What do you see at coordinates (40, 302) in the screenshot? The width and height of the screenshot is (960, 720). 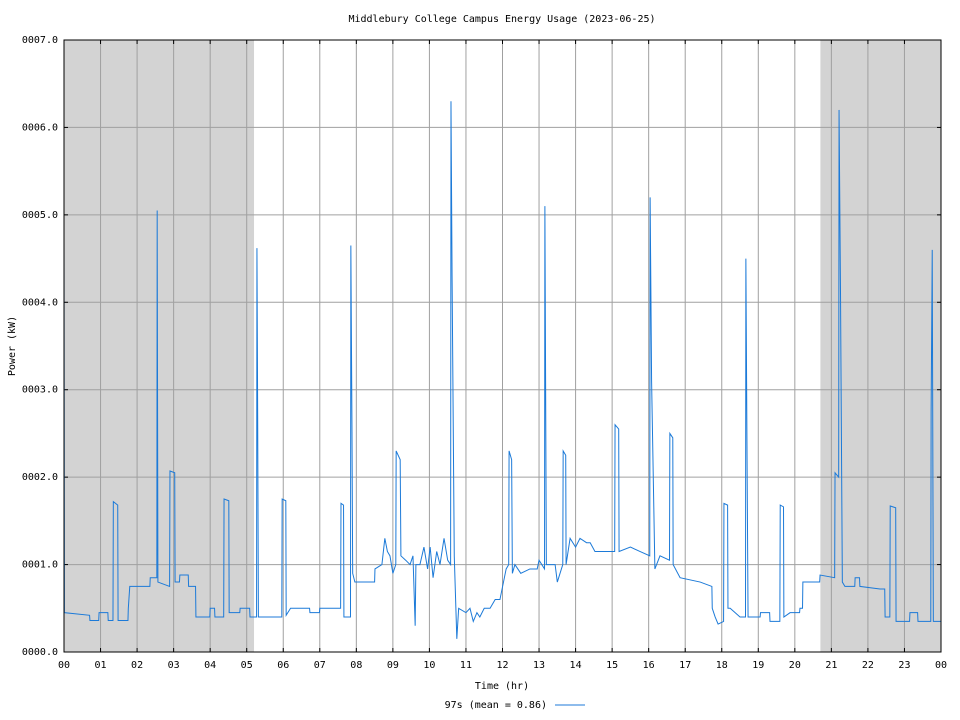 I see `y-tick-label: 0004.0` at bounding box center [40, 302].